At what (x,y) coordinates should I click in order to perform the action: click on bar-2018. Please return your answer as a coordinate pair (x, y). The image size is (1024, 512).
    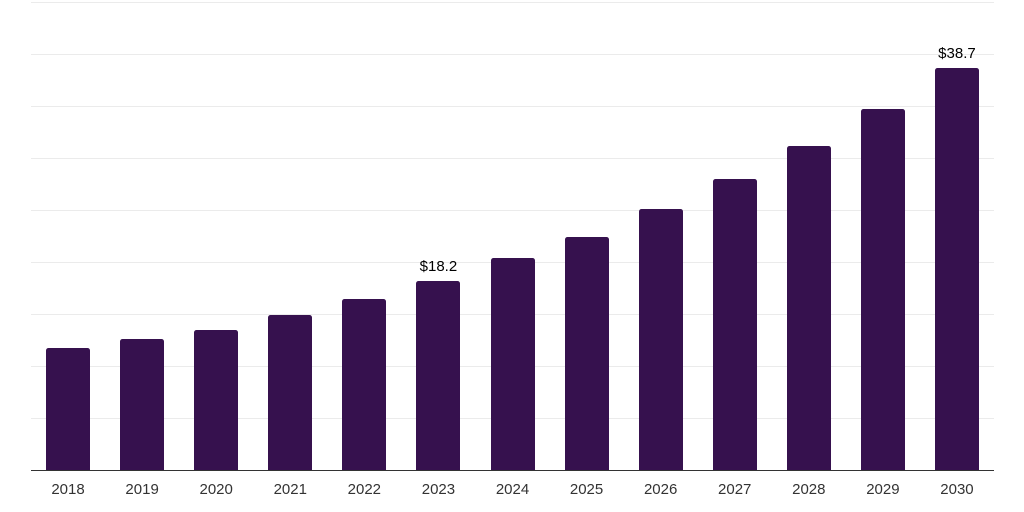
    Looking at the image, I should click on (68, 409).